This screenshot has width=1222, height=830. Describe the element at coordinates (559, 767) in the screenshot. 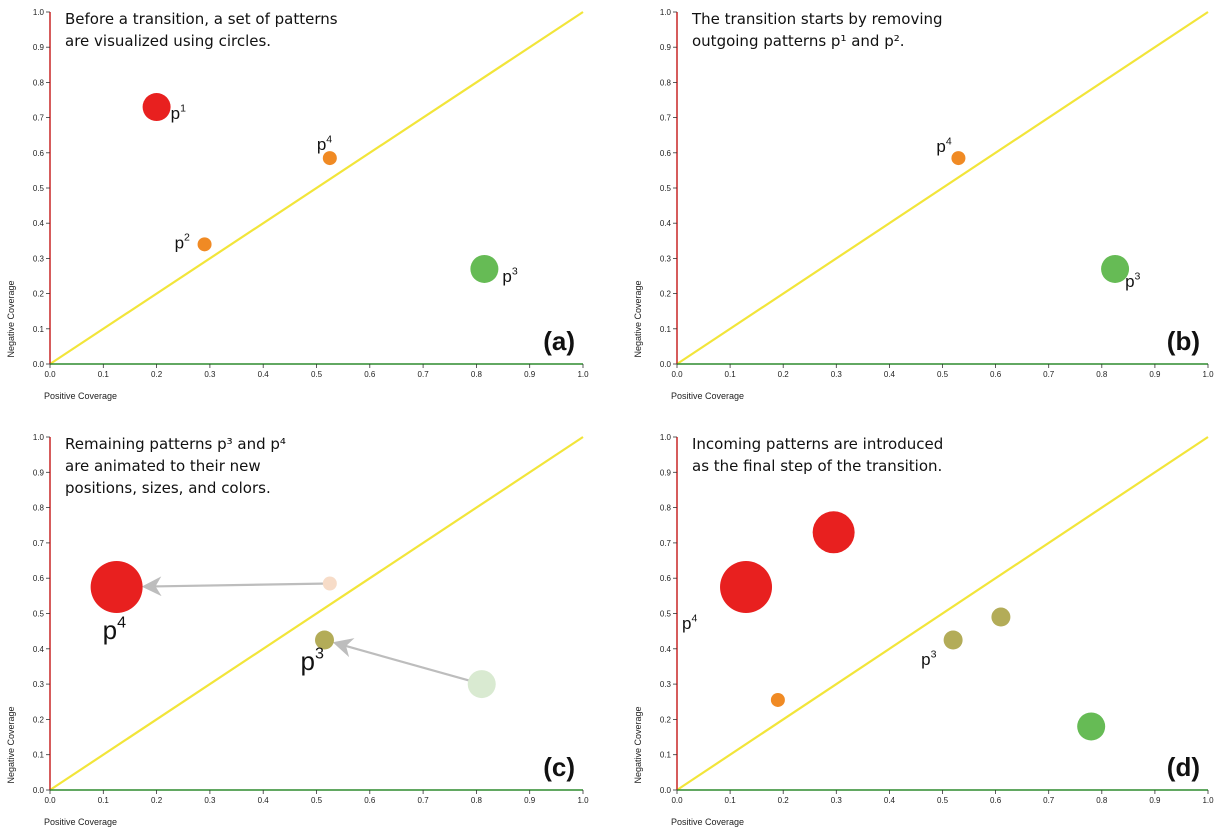

I see `panel-letter: (c)` at that location.